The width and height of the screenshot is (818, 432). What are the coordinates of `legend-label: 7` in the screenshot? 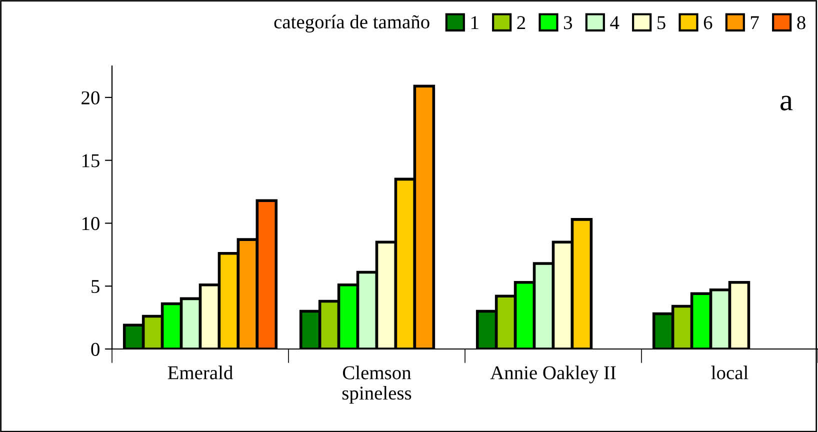 It's located at (755, 23).